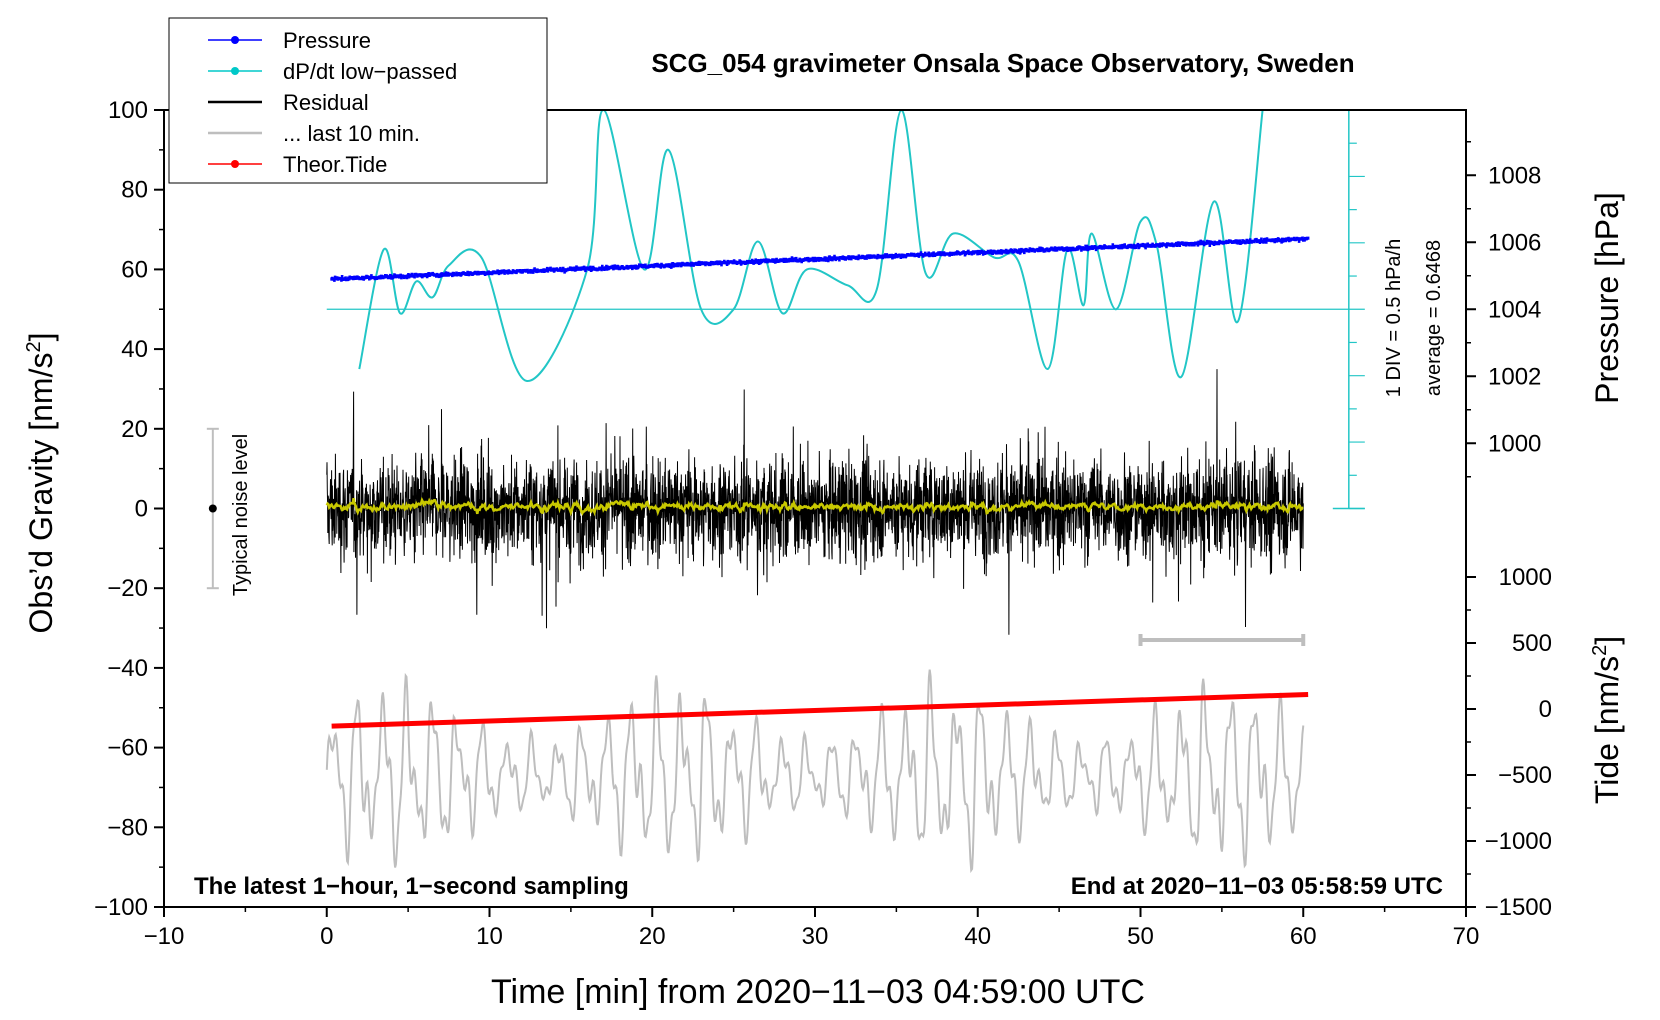 This screenshot has height=1020, width=1660. Describe the element at coordinates (127, 588) in the screenshot. I see `y-tick-label: −20` at that location.